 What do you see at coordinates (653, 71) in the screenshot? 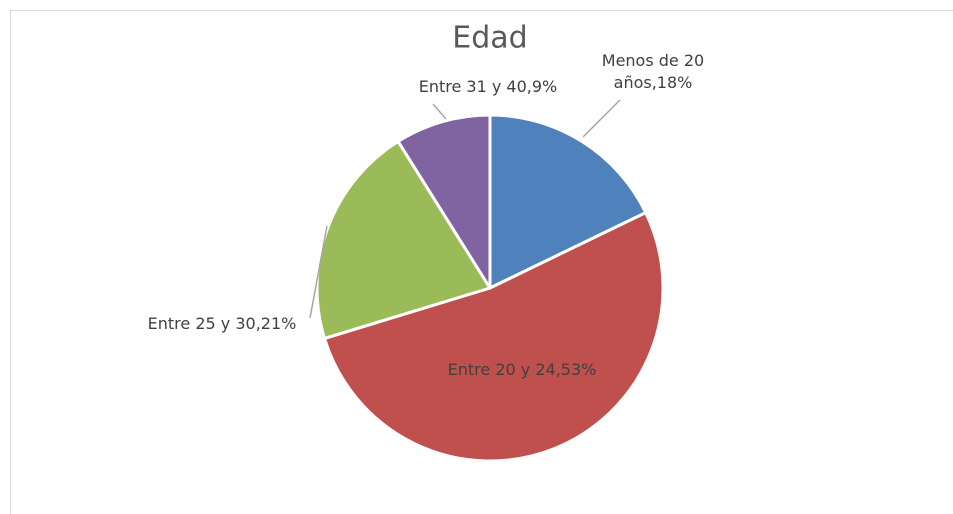
I see `data-label: Menos de 20 años,18%` at bounding box center [653, 71].